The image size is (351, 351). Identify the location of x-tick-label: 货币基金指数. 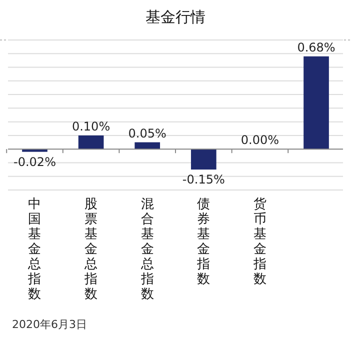
(259, 242).